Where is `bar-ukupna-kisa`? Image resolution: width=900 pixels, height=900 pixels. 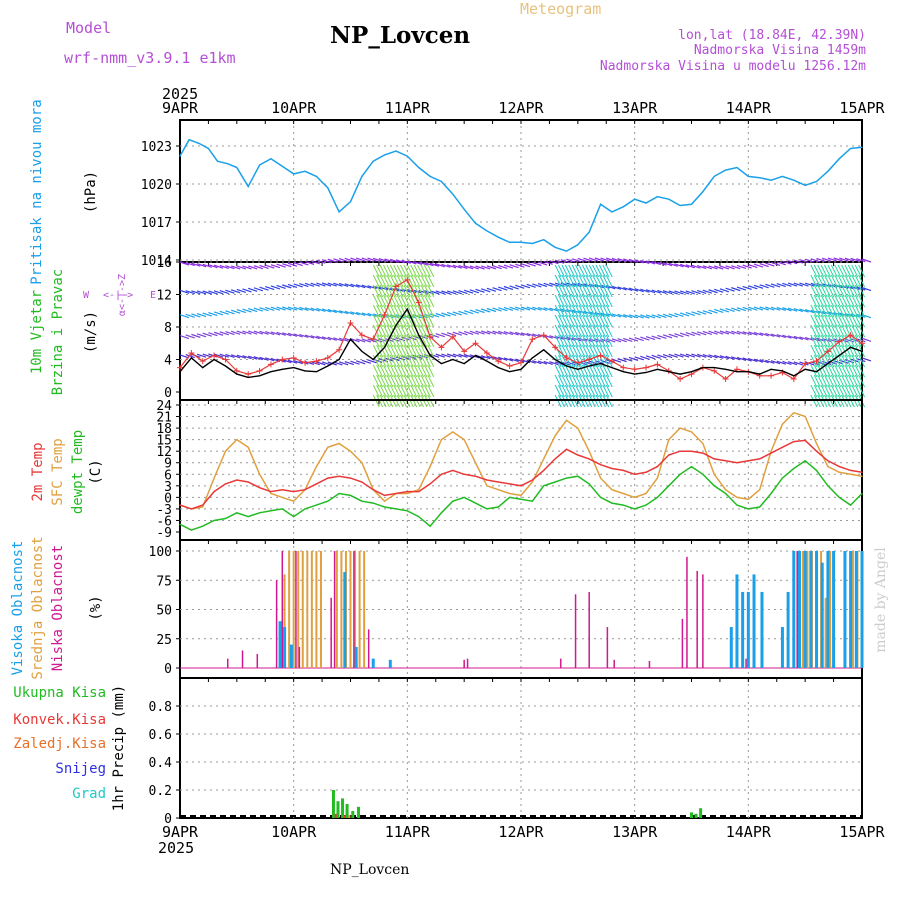
bar-ukupna-kisa is located at coordinates (353, 814).